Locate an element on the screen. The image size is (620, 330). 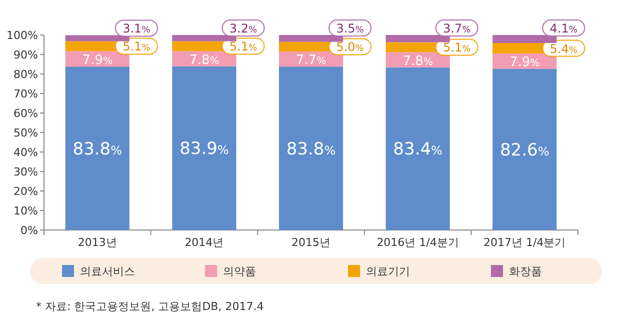
data-label: 3.7% is located at coordinates (457, 29).